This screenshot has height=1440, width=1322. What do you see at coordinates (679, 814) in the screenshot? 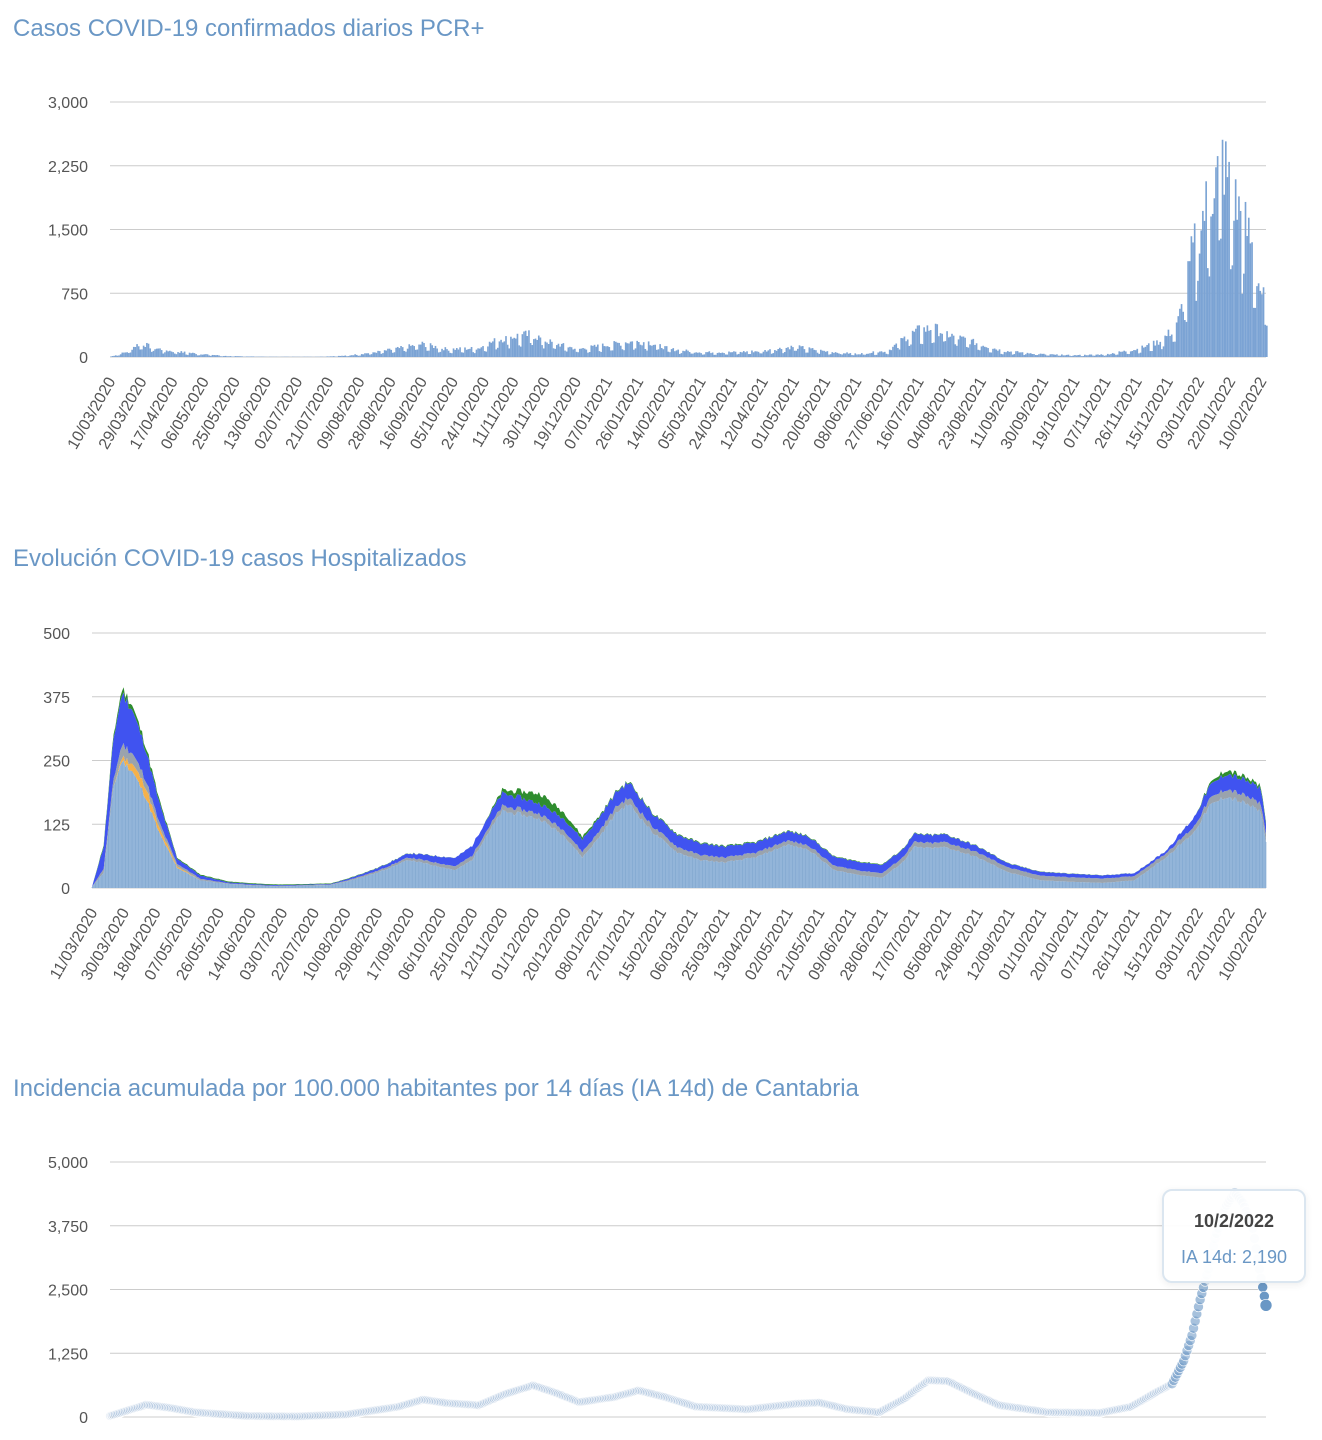
I see `hospitalized-series-area` at bounding box center [679, 814].